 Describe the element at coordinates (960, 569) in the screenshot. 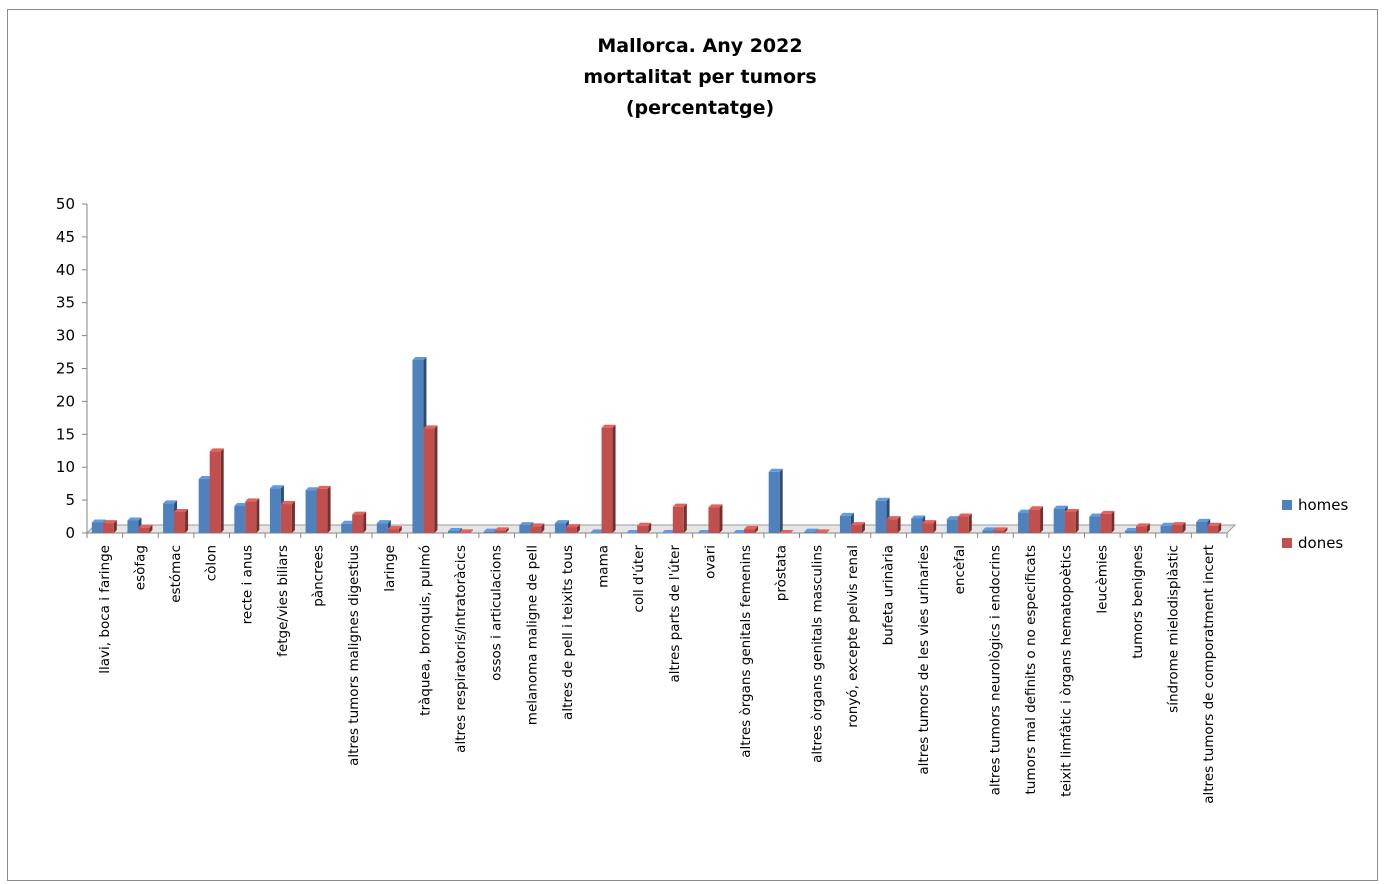

I see `x-category-label: encèfal` at that location.